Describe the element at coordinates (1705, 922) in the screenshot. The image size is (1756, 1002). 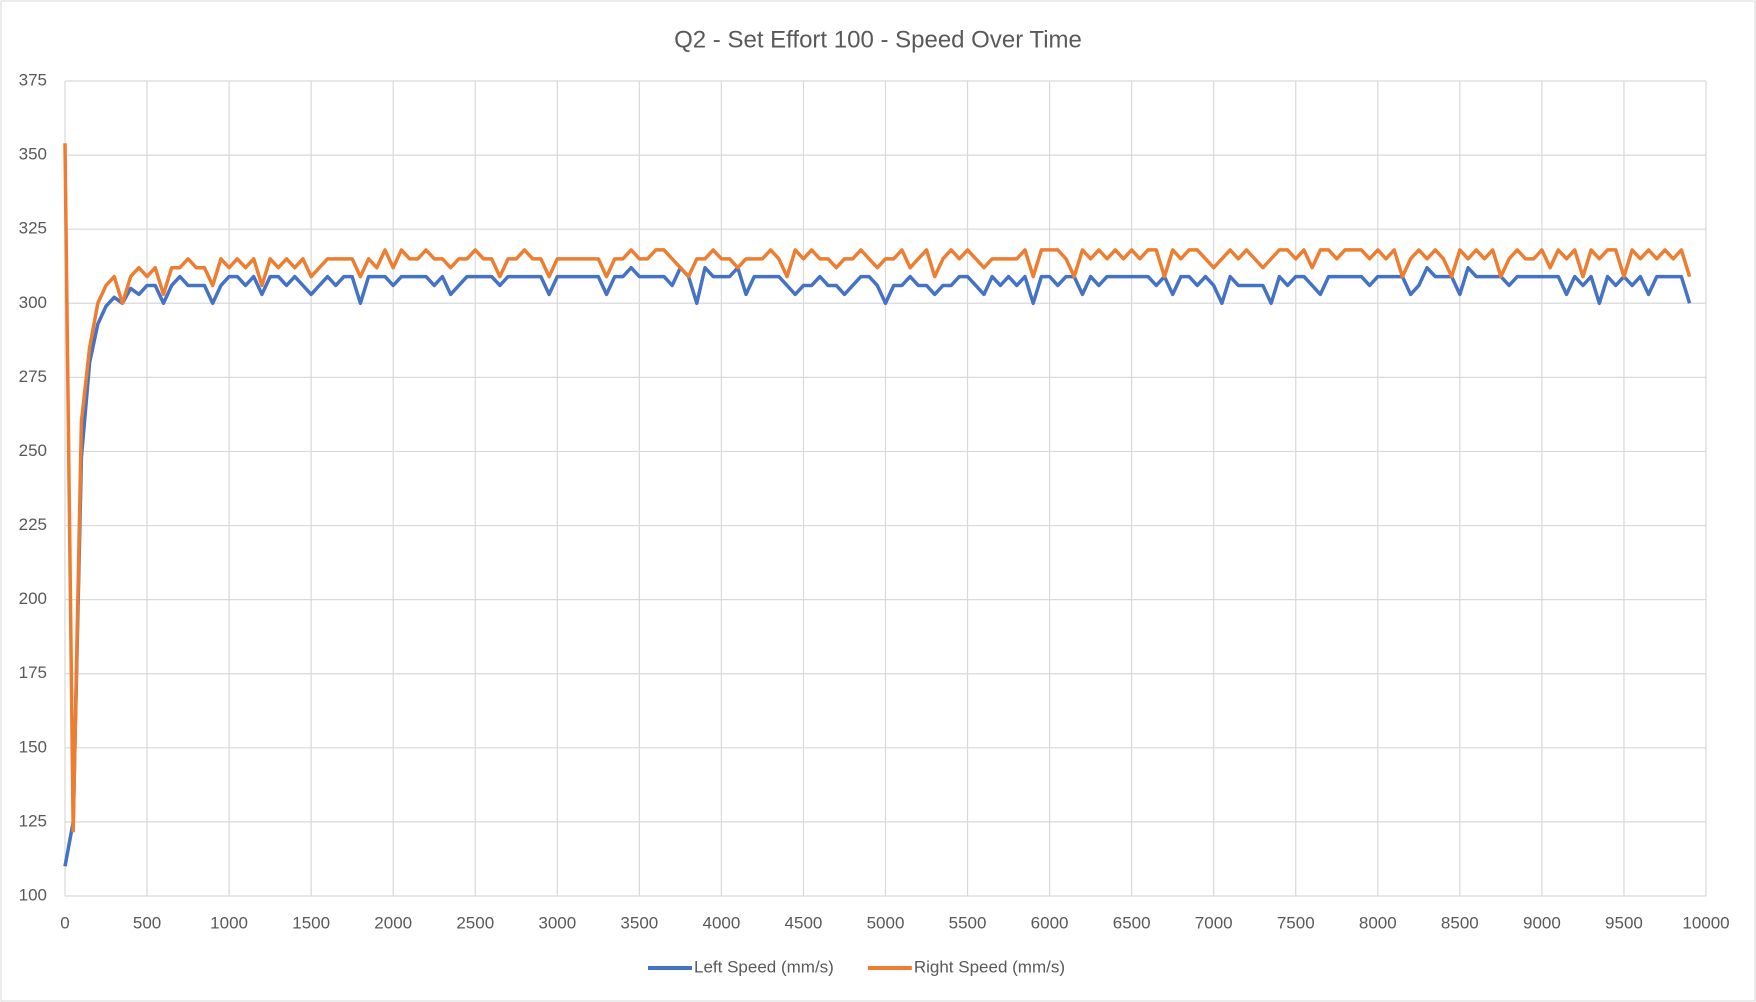
I see `x-tick-label: 10000` at that location.